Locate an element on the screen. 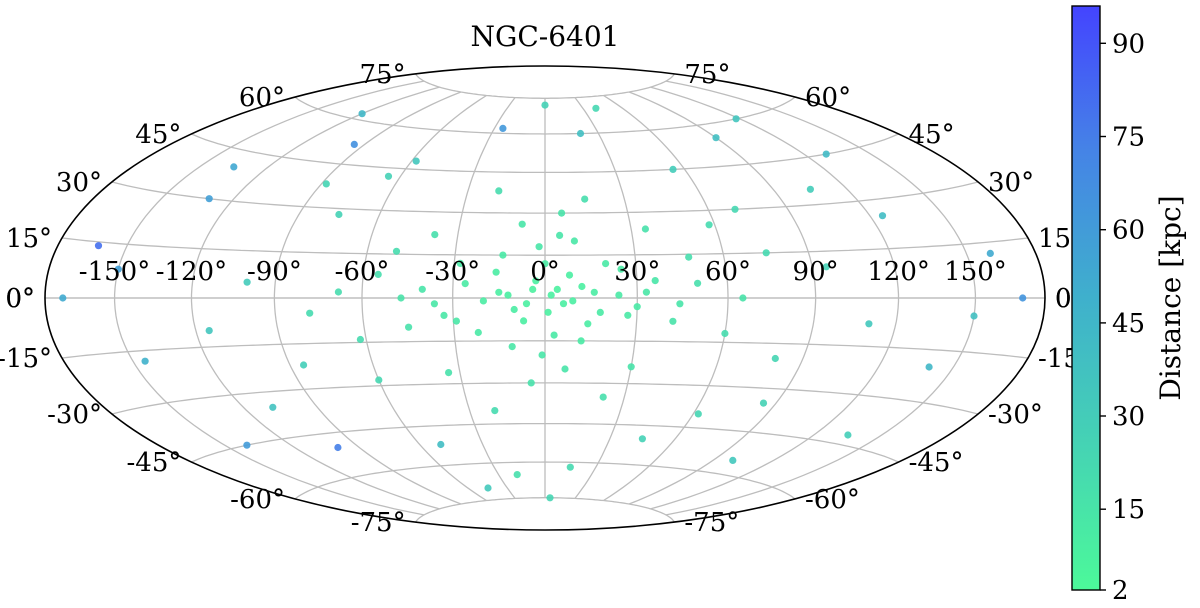 The width and height of the screenshot is (1200, 608). lat-tick-label-right: 75° is located at coordinates (707, 75).